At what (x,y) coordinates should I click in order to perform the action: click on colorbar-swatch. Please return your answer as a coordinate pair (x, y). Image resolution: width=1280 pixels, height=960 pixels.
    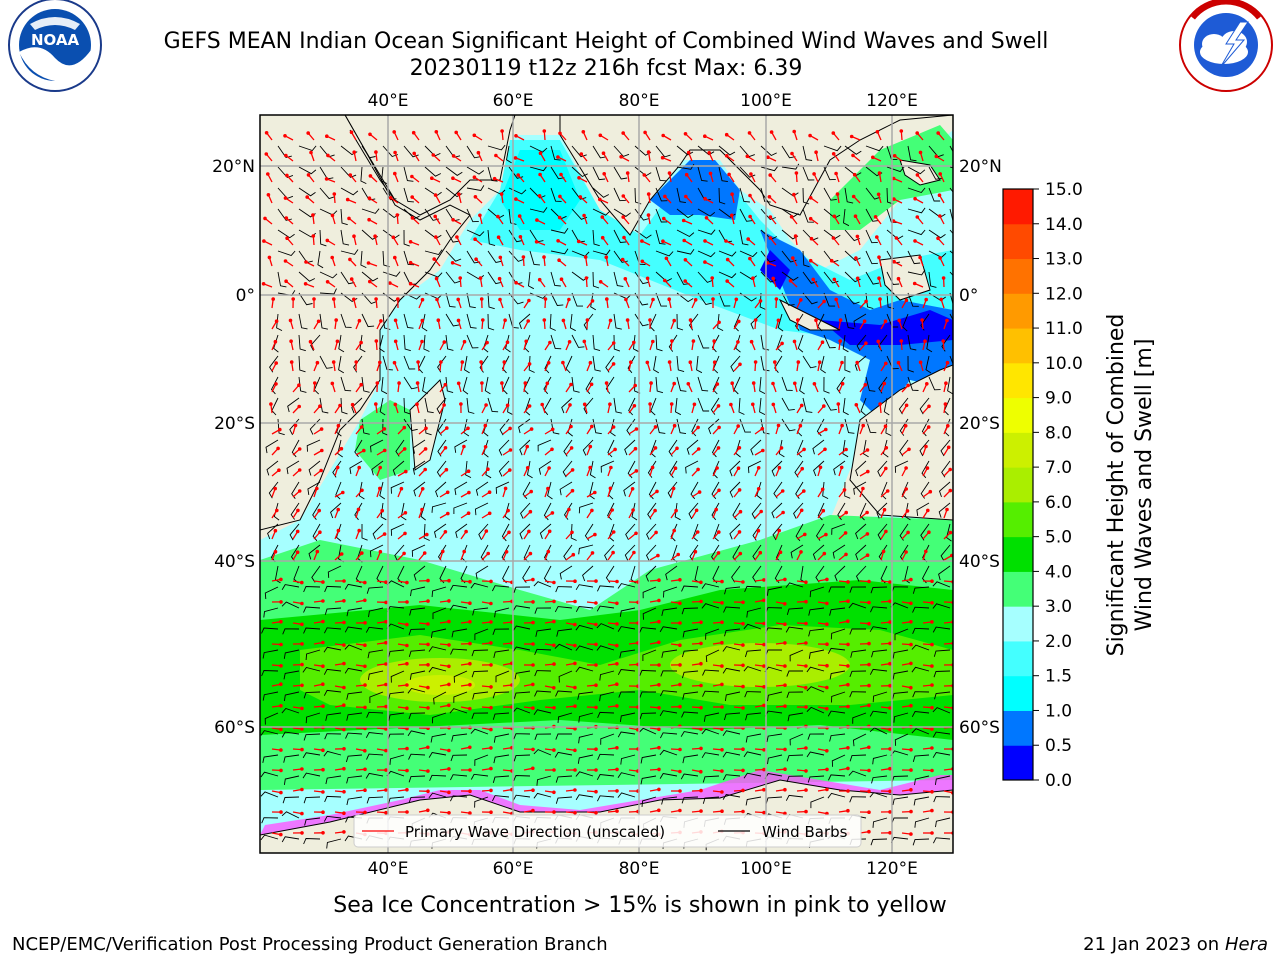
    Looking at the image, I should click on (1018, 693).